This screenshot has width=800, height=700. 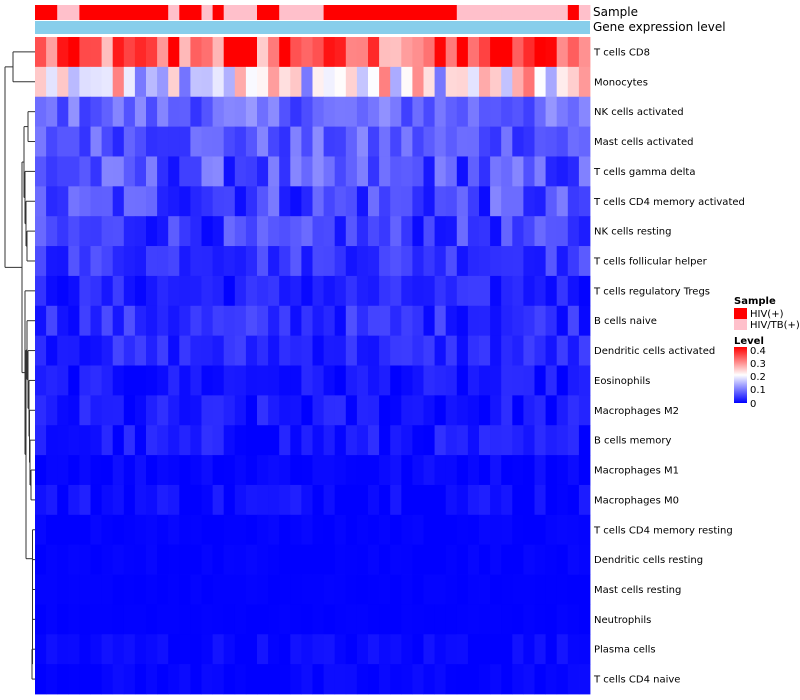 I want to click on row-label: Eosinophils, so click(x=622, y=381).